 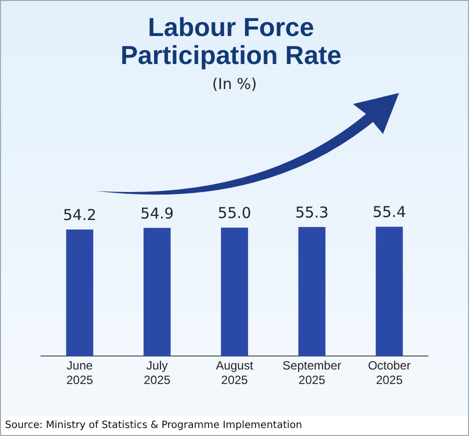 I want to click on x-tick-label: October 2025, so click(x=389, y=373).